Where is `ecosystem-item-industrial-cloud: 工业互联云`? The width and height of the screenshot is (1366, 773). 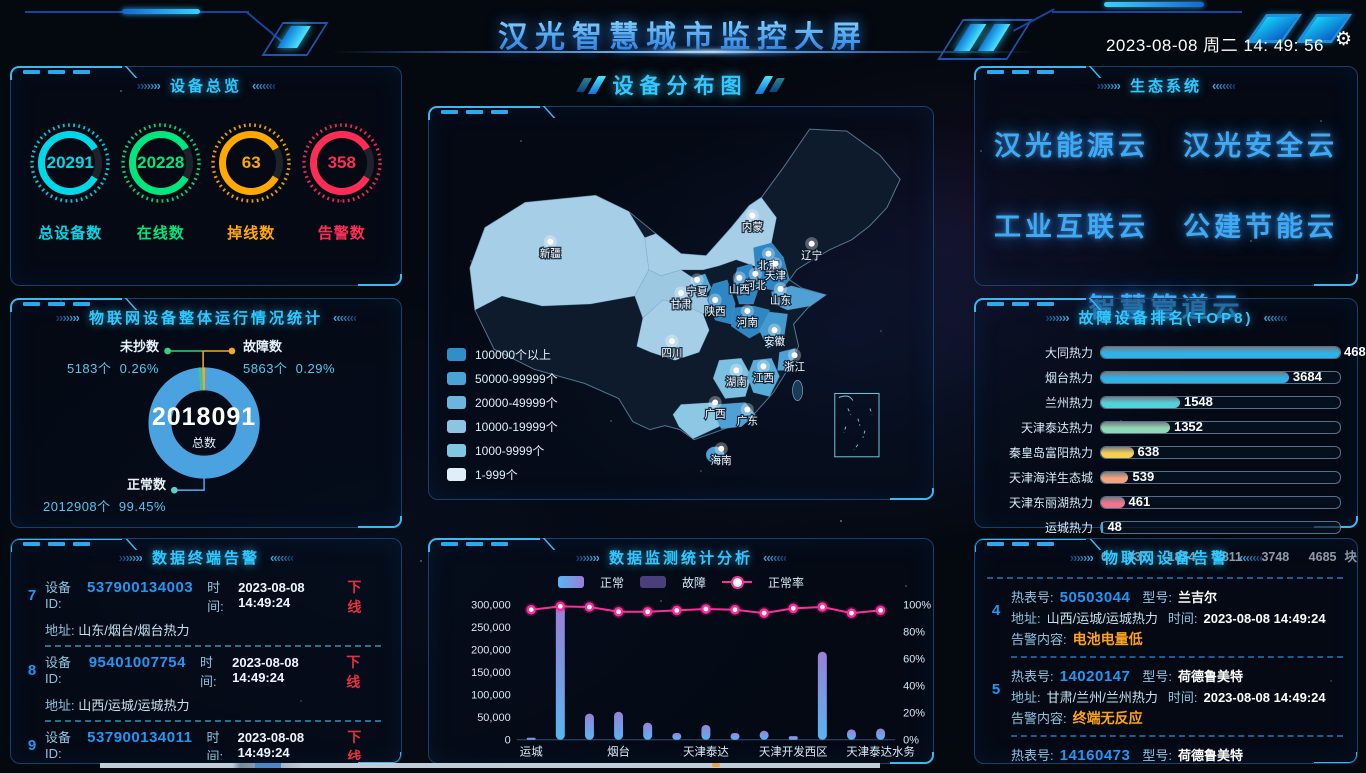
ecosystem-item-industrial-cloud: 工业互联云 is located at coordinates (1071, 227).